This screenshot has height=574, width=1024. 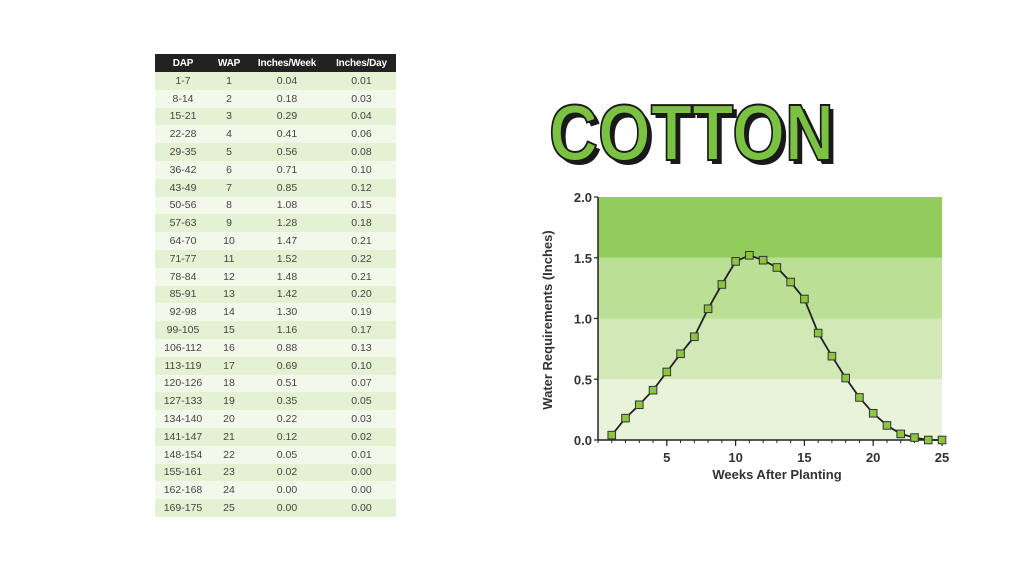 I want to click on table-row: 141-147 21 0.12 0.02, so click(x=275, y=436).